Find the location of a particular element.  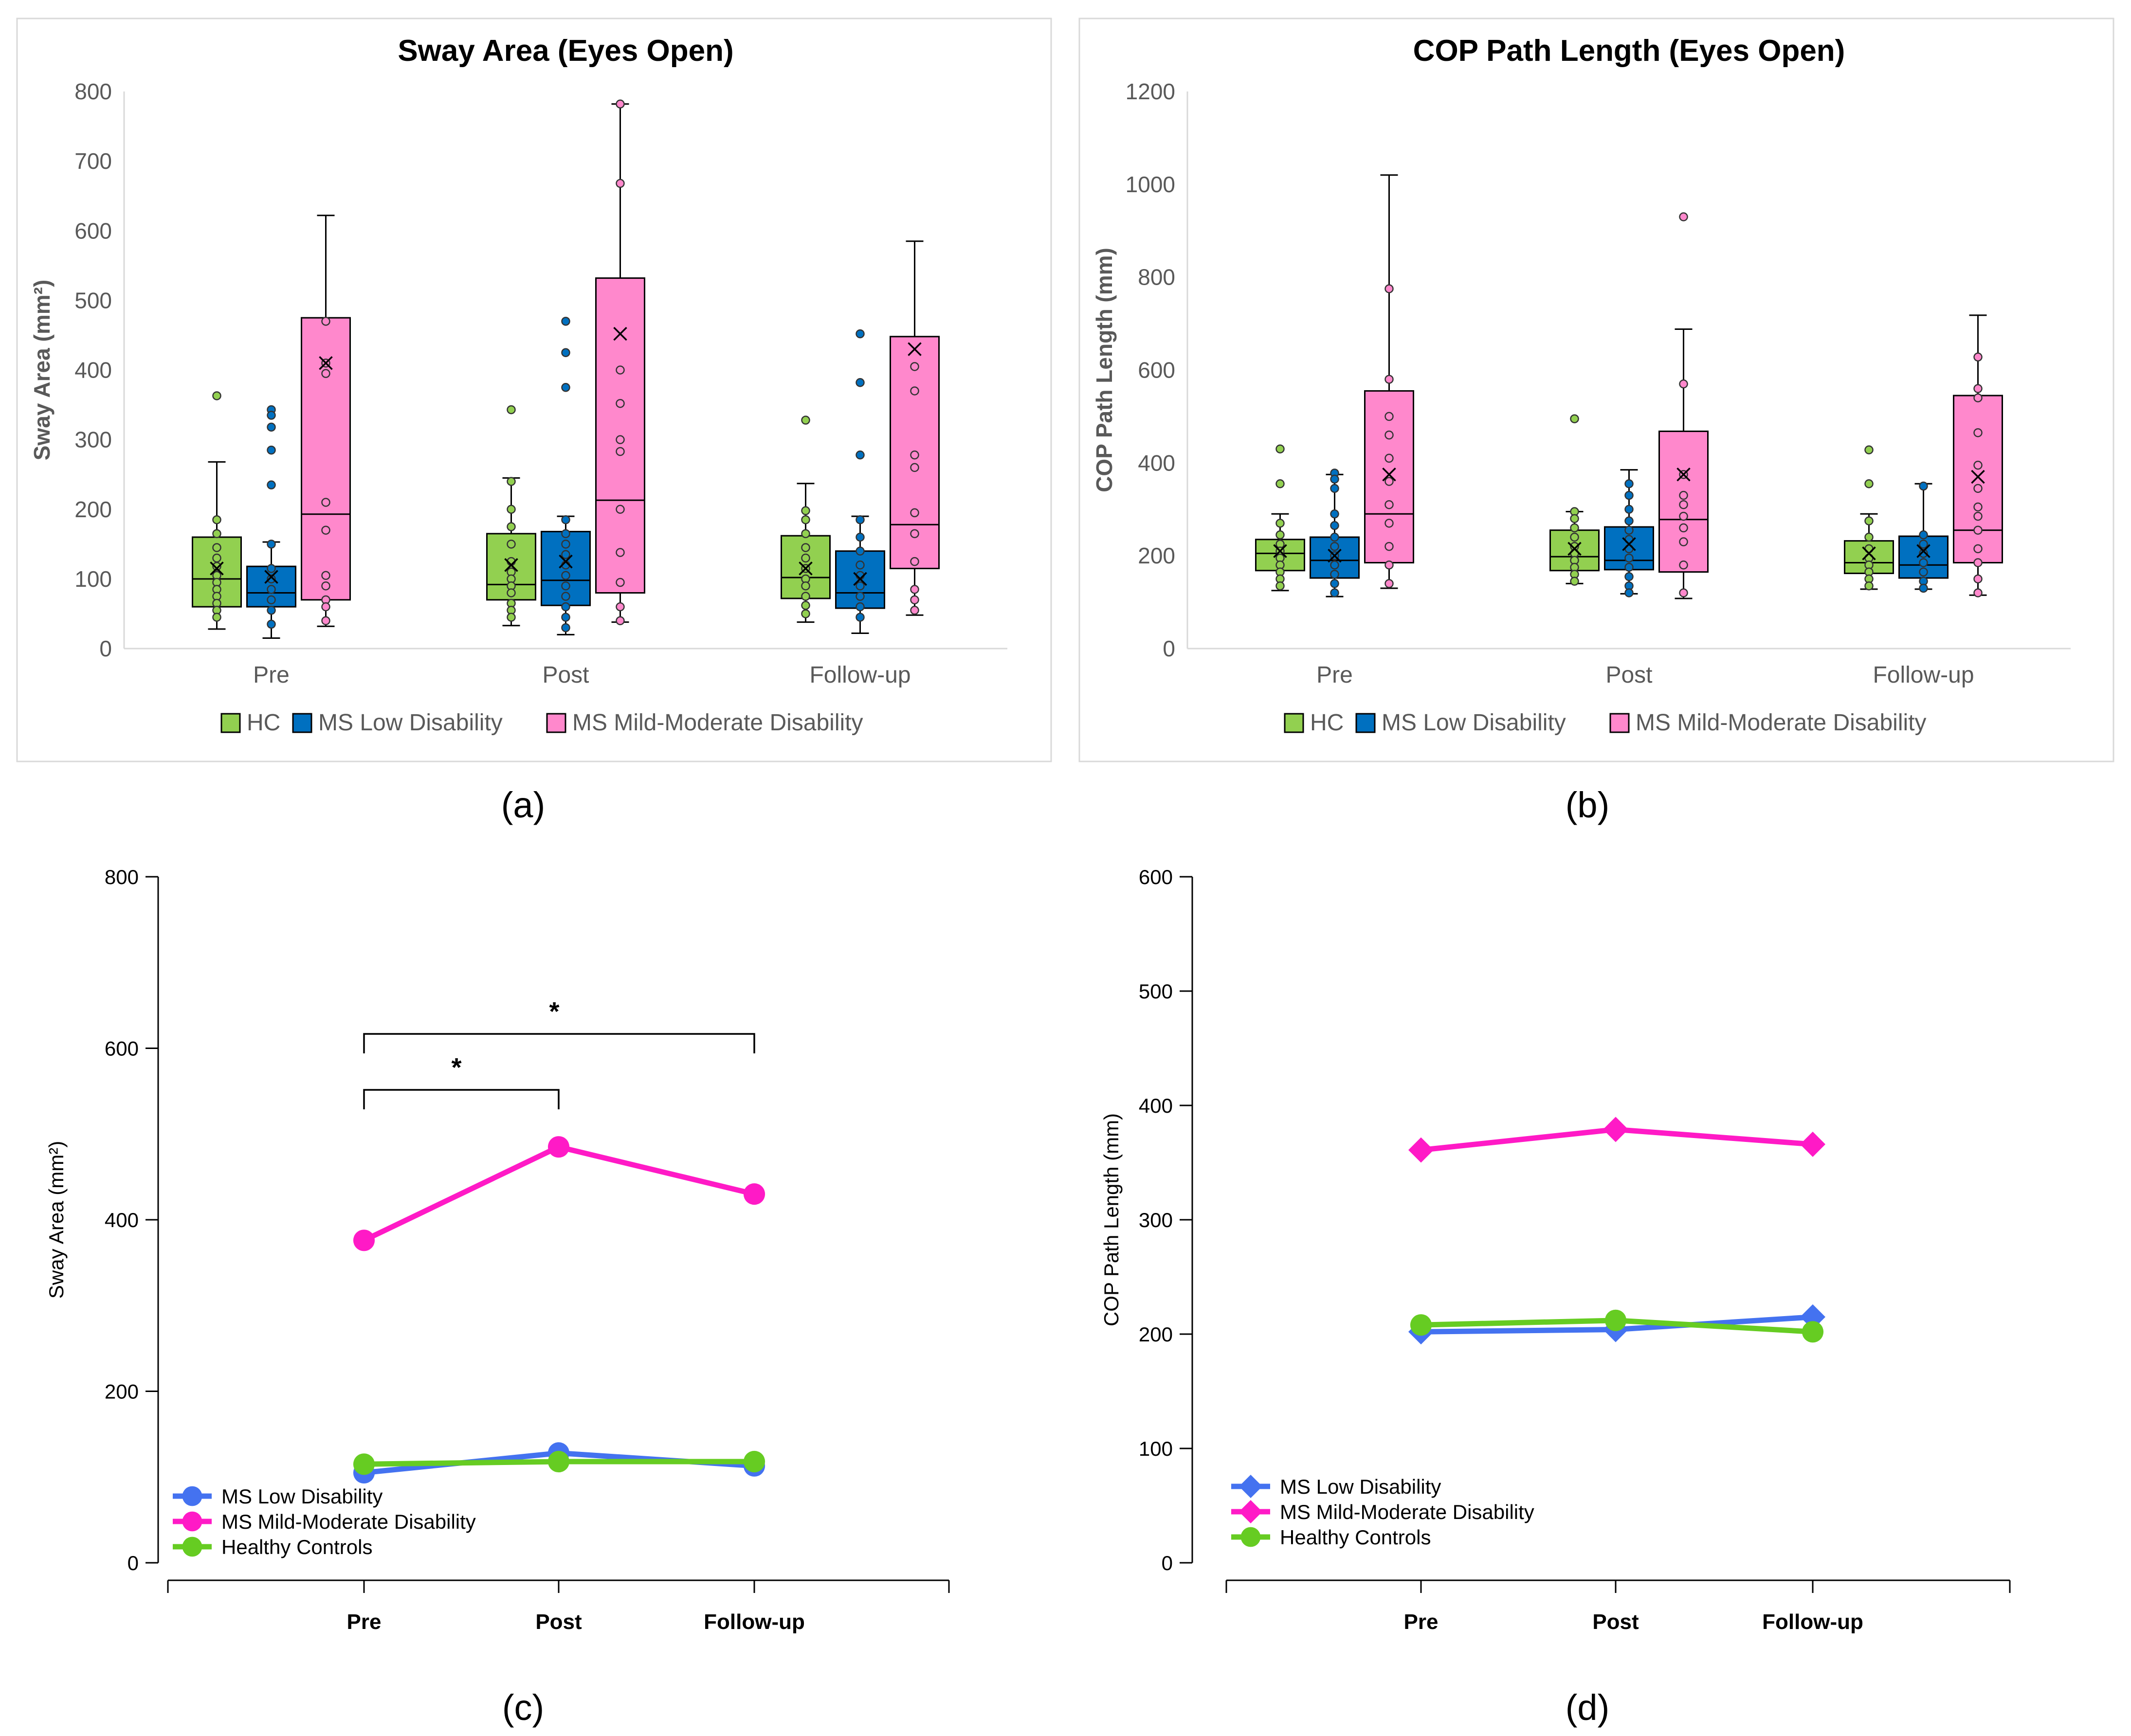

series-ms-mild-moderate-disability is located at coordinates (559, 1194).